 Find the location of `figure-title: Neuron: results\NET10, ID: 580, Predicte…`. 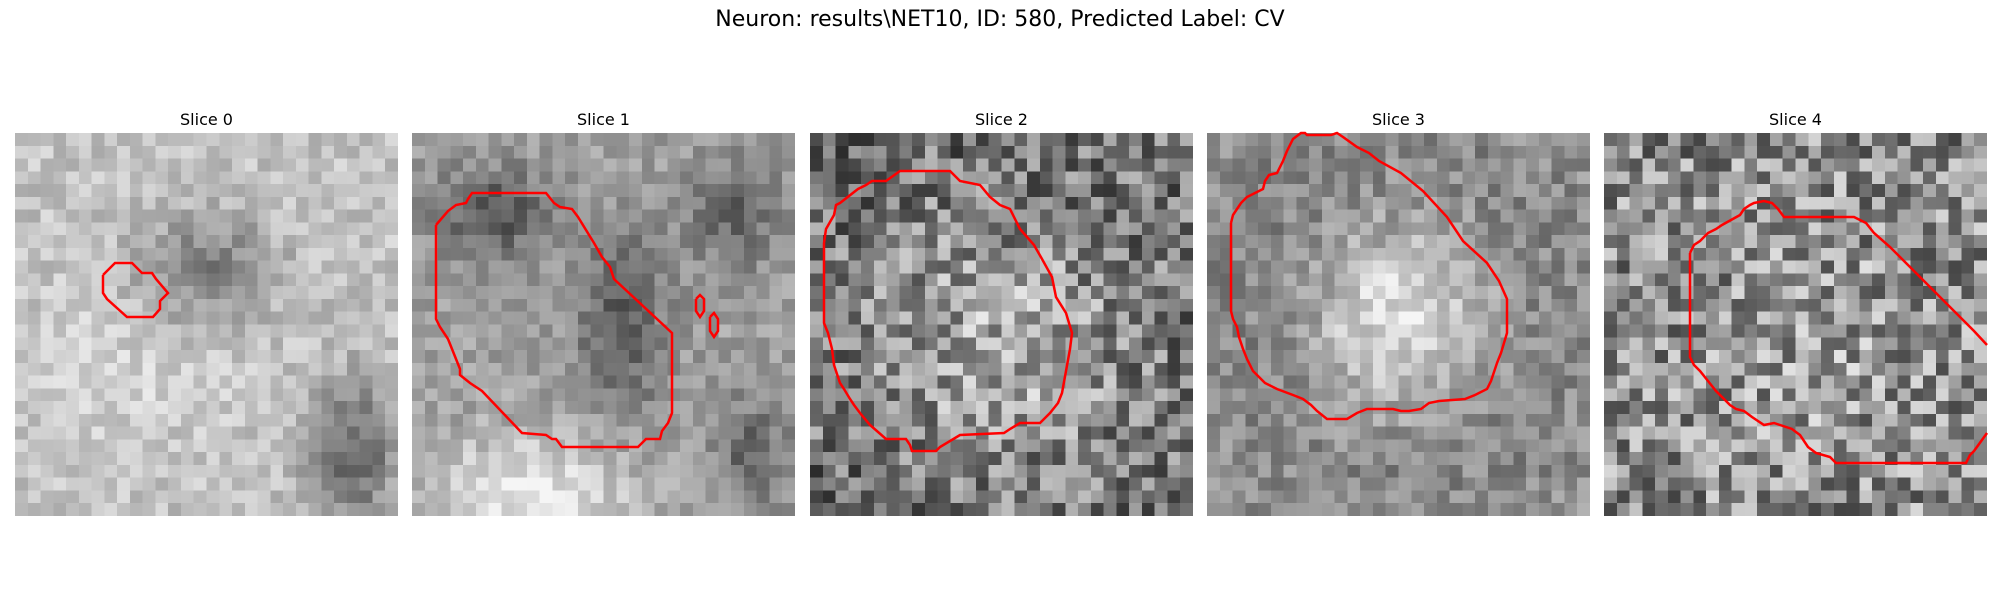

figure-title: Neuron: results\NET10, ID: 580, Predicte… is located at coordinates (1000, 19).